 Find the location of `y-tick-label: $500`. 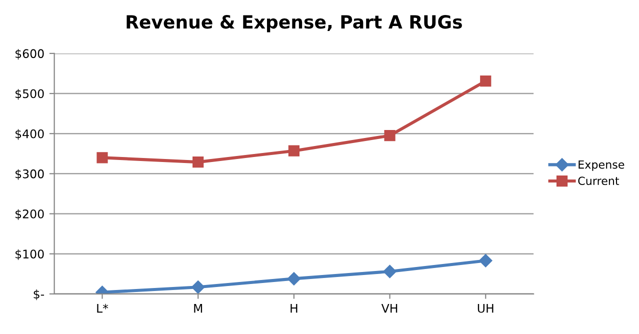

y-tick-label: $500 is located at coordinates (30, 94).